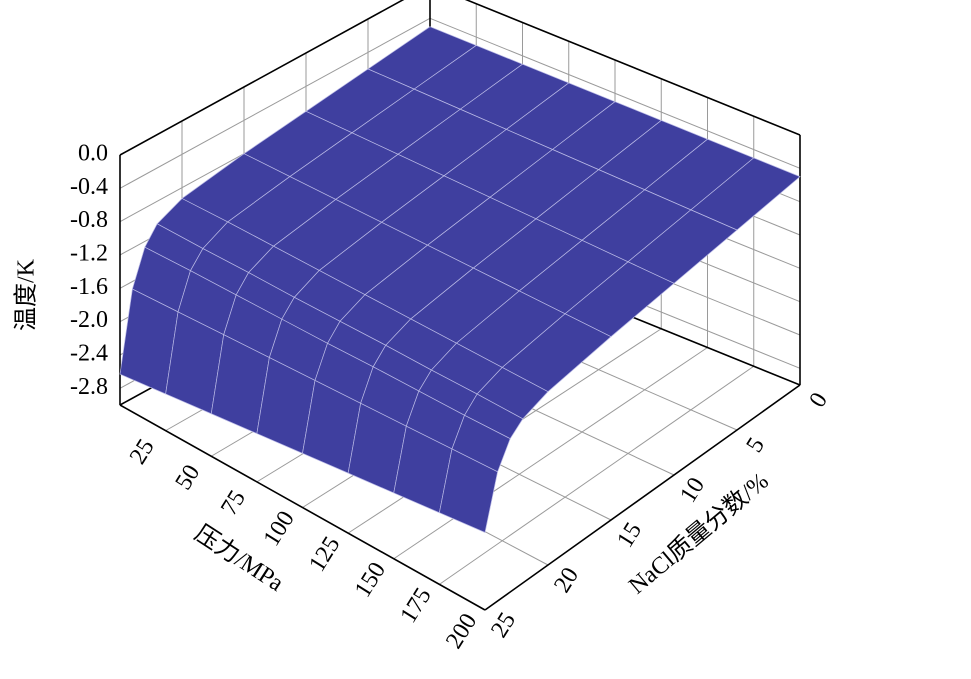 The width and height of the screenshot is (971, 679). Describe the element at coordinates (89, 254) in the screenshot. I see `z-tick-label: -1.2` at that location.